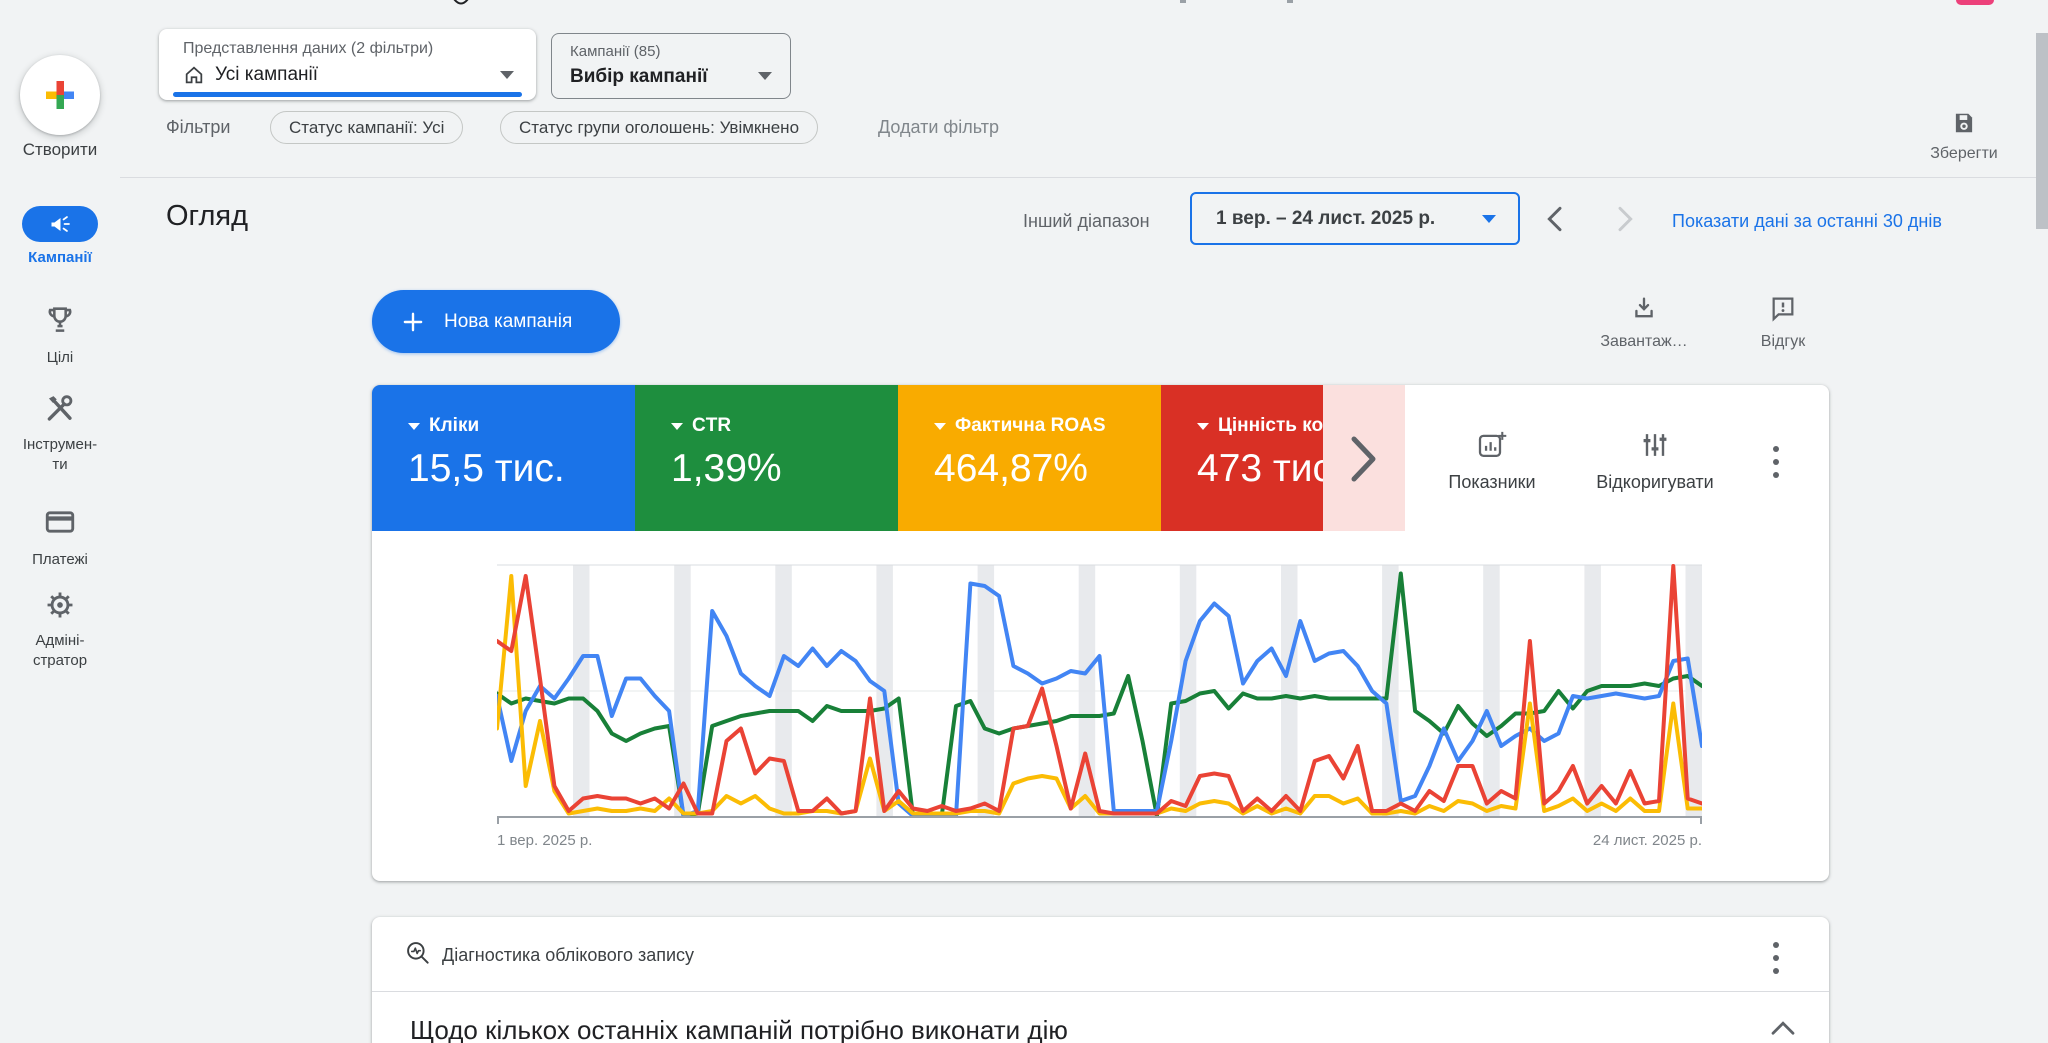 The height and width of the screenshot is (1043, 2048). I want to click on sidebar-item-label: Інструмен-, so click(60, 444).